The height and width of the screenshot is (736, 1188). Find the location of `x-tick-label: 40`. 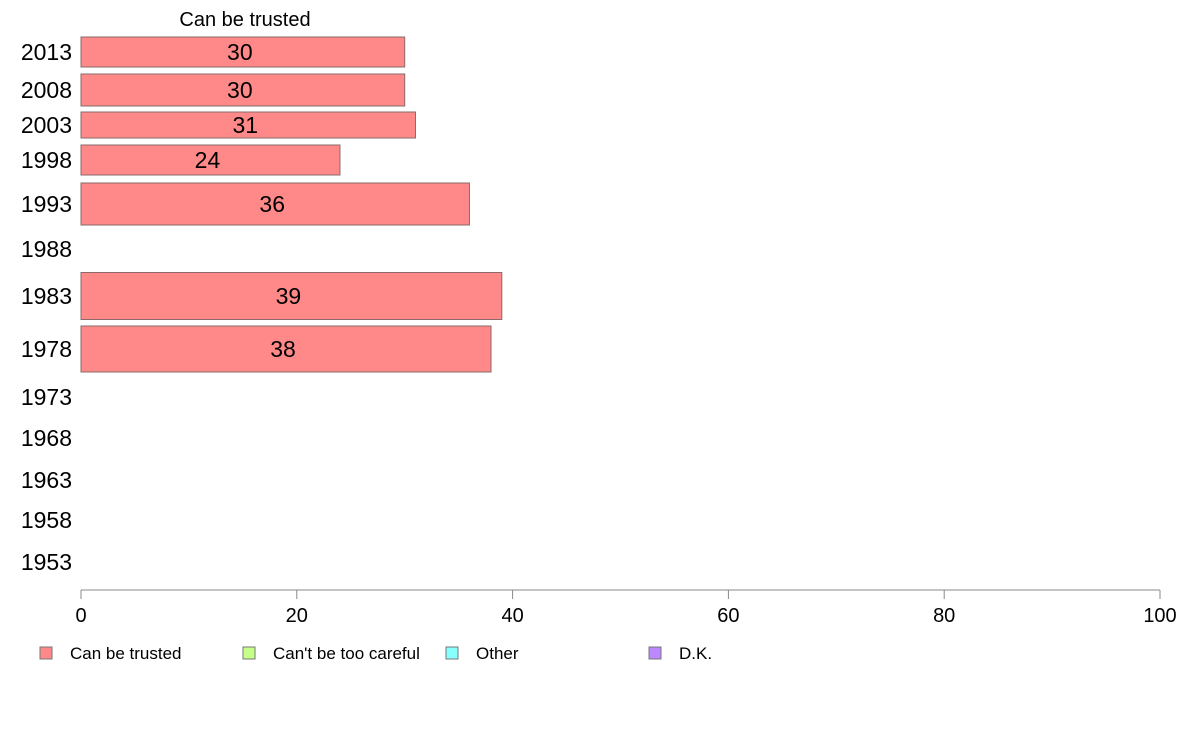

x-tick-label: 40 is located at coordinates (512, 616).